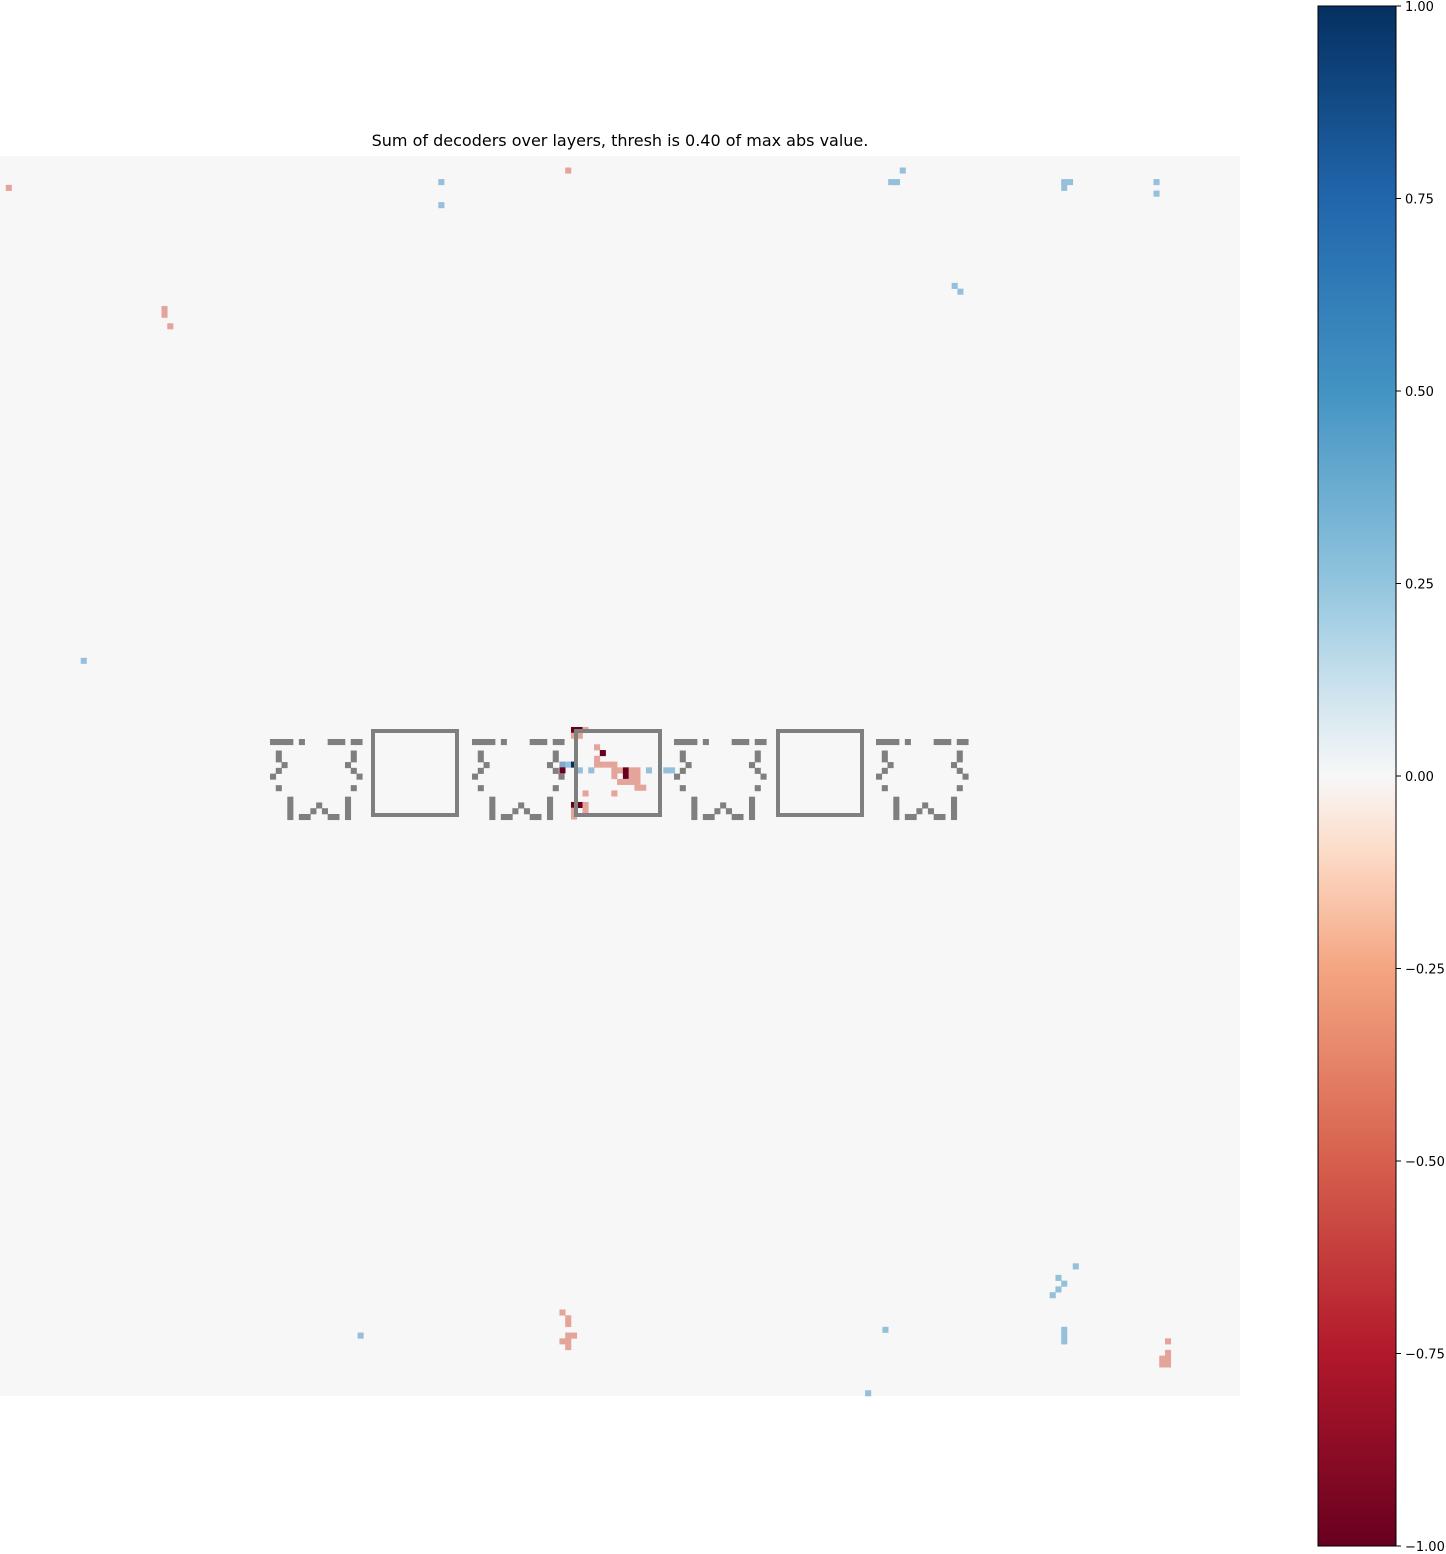 The image size is (1446, 1554). Describe the element at coordinates (1419, 392) in the screenshot. I see `colorbar-tick-label: 0.50` at that location.